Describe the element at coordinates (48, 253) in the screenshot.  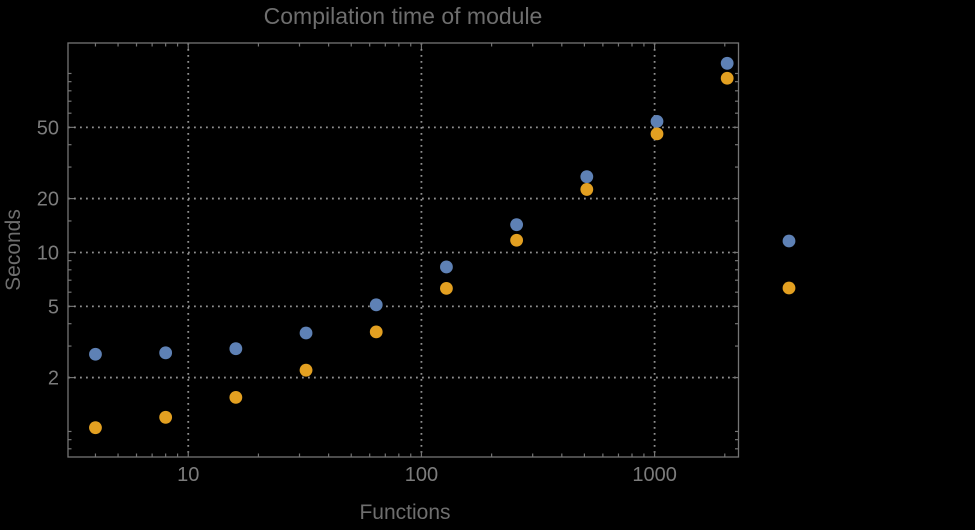
I see `y-tick-label-10: 10` at that location.